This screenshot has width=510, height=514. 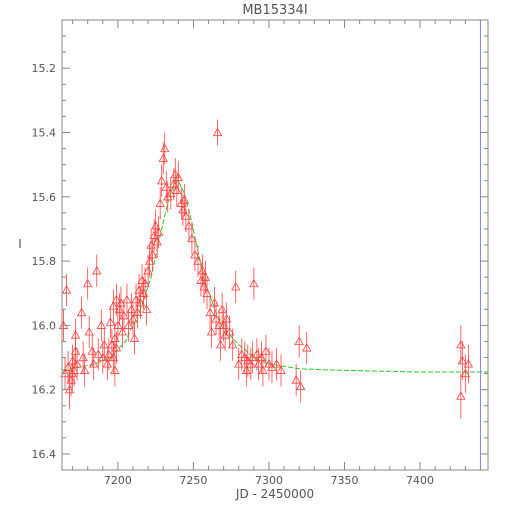 I want to click on x-tick-label: 7400, so click(x=420, y=480).